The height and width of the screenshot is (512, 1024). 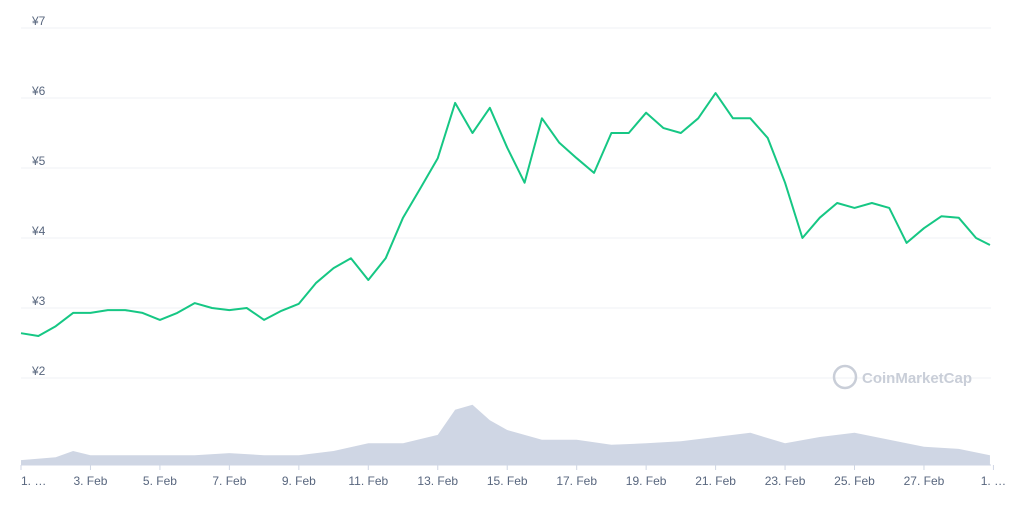 I want to click on volume-area, so click(x=505, y=434).